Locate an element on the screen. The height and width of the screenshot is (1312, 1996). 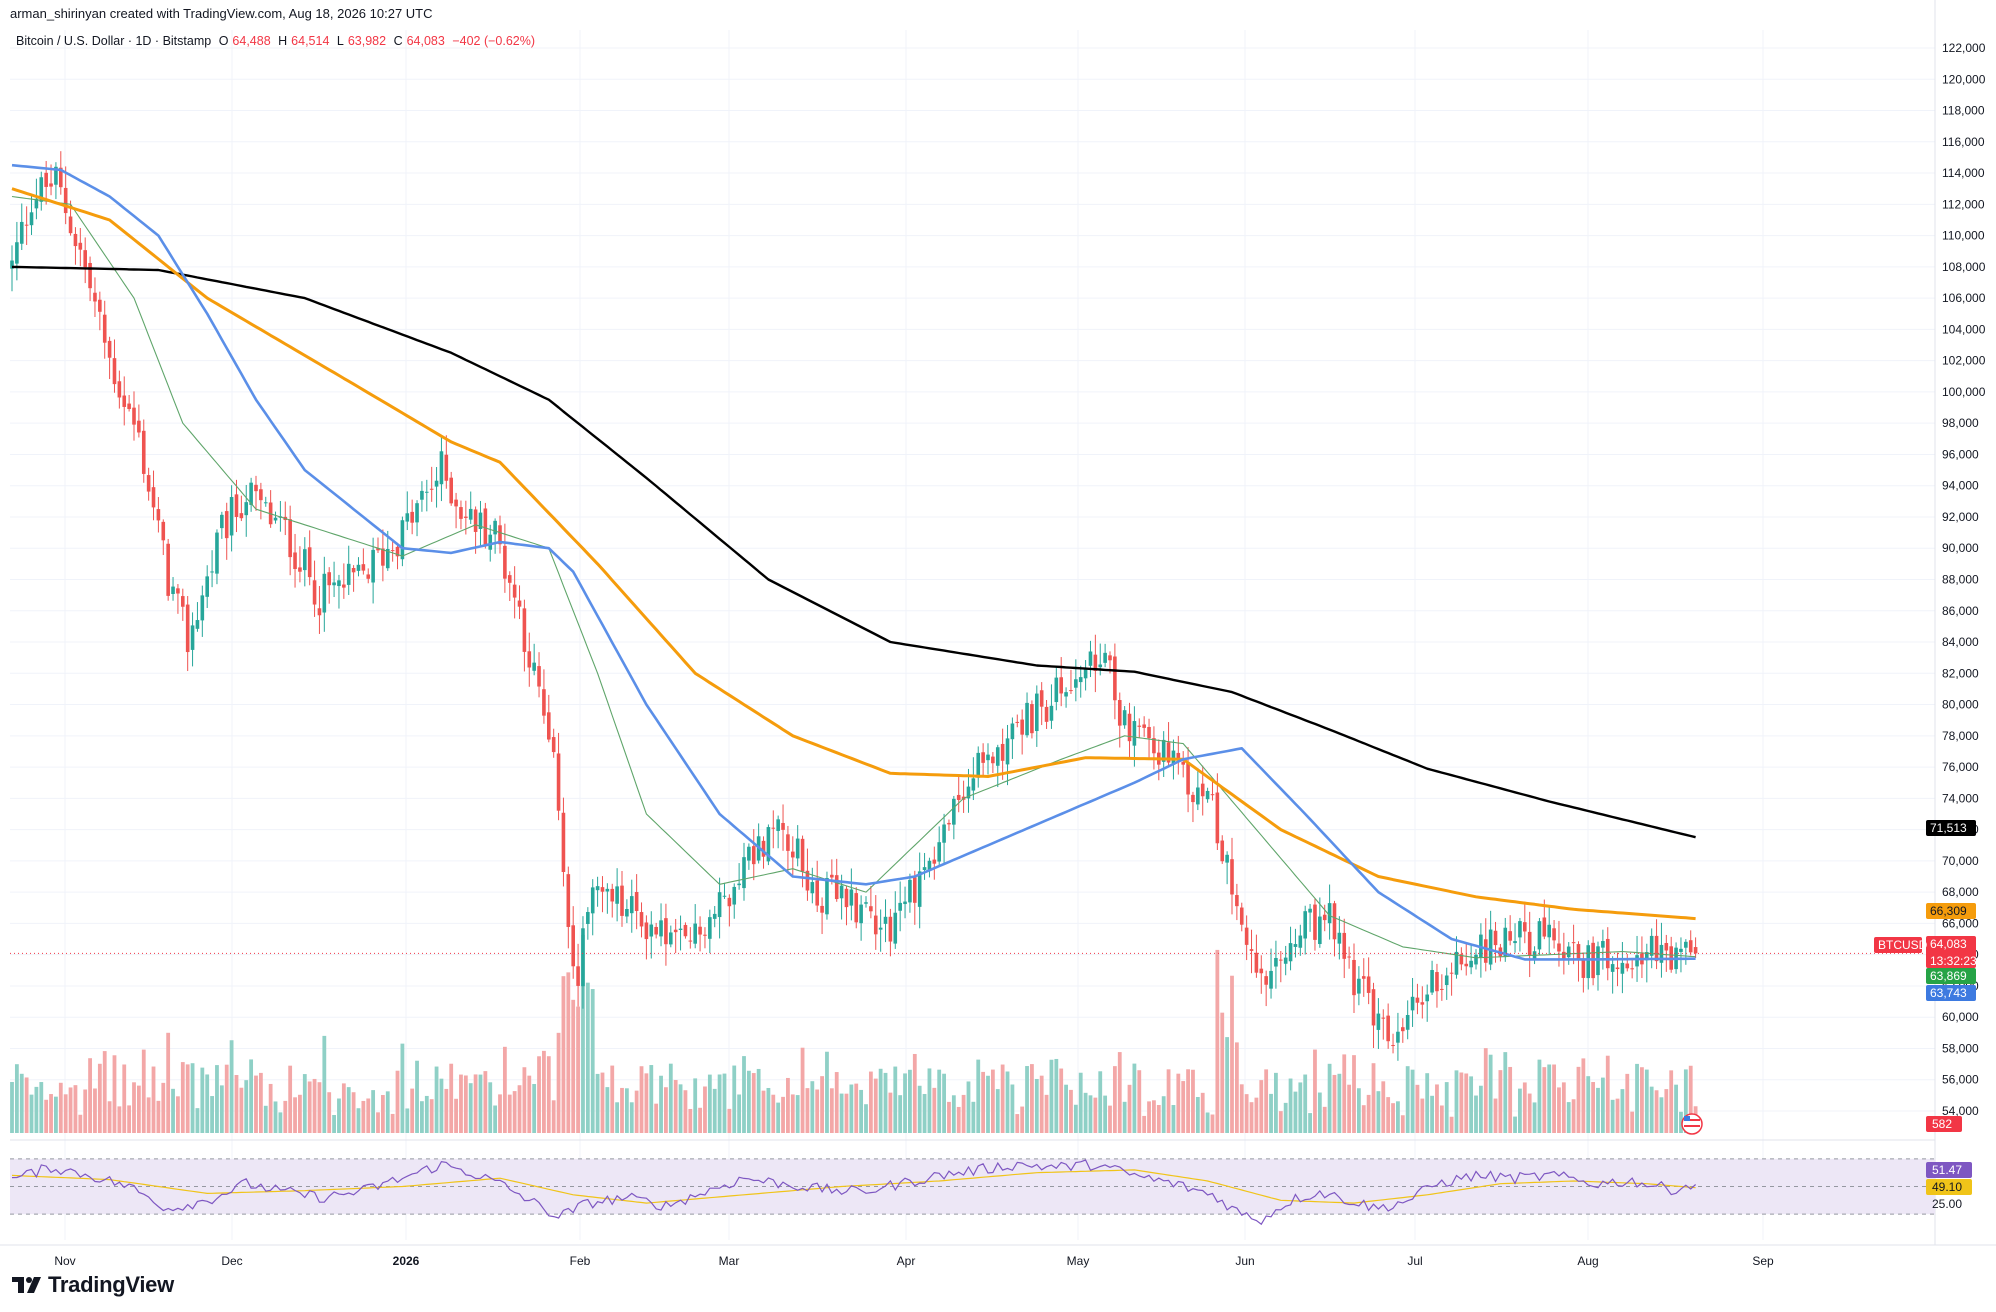
open-label: O is located at coordinates (223, 41).